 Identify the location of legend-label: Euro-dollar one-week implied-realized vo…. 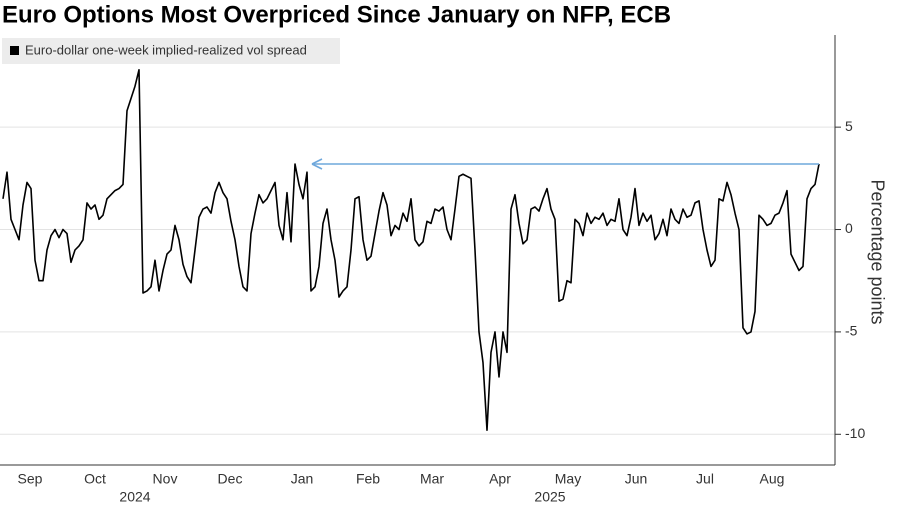
(166, 49).